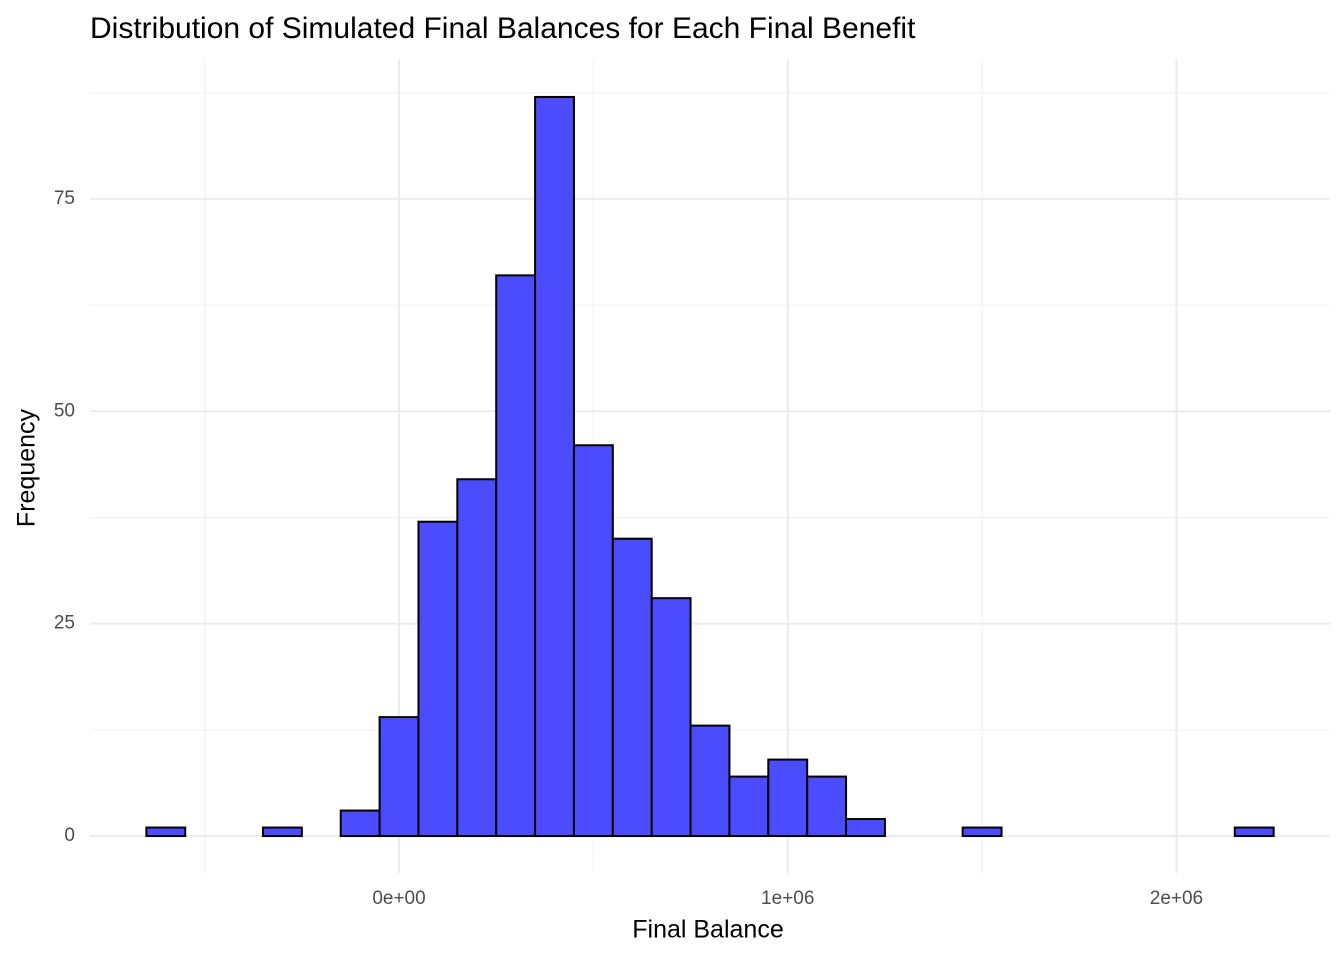 The image size is (1344, 960). I want to click on x-tick-label: 0e+00, so click(398, 898).